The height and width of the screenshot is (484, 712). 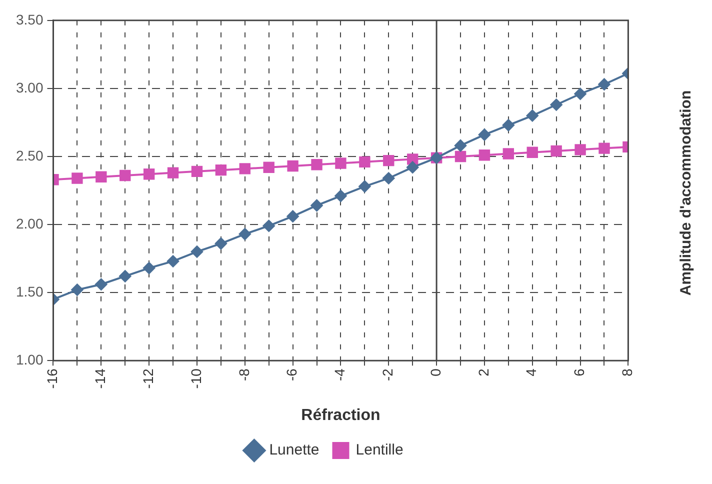 I want to click on x-tick-label: -2, so click(x=387, y=375).